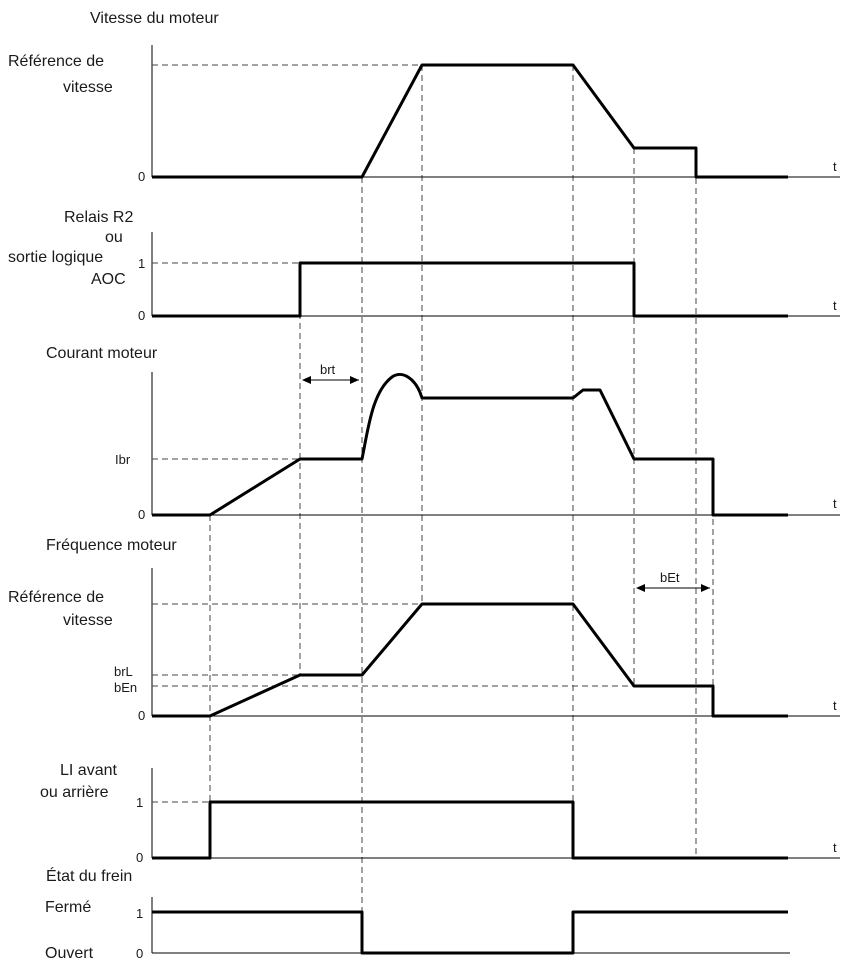 The image size is (848, 962). I want to click on relay-title-line3: sortie logique, so click(55, 257).